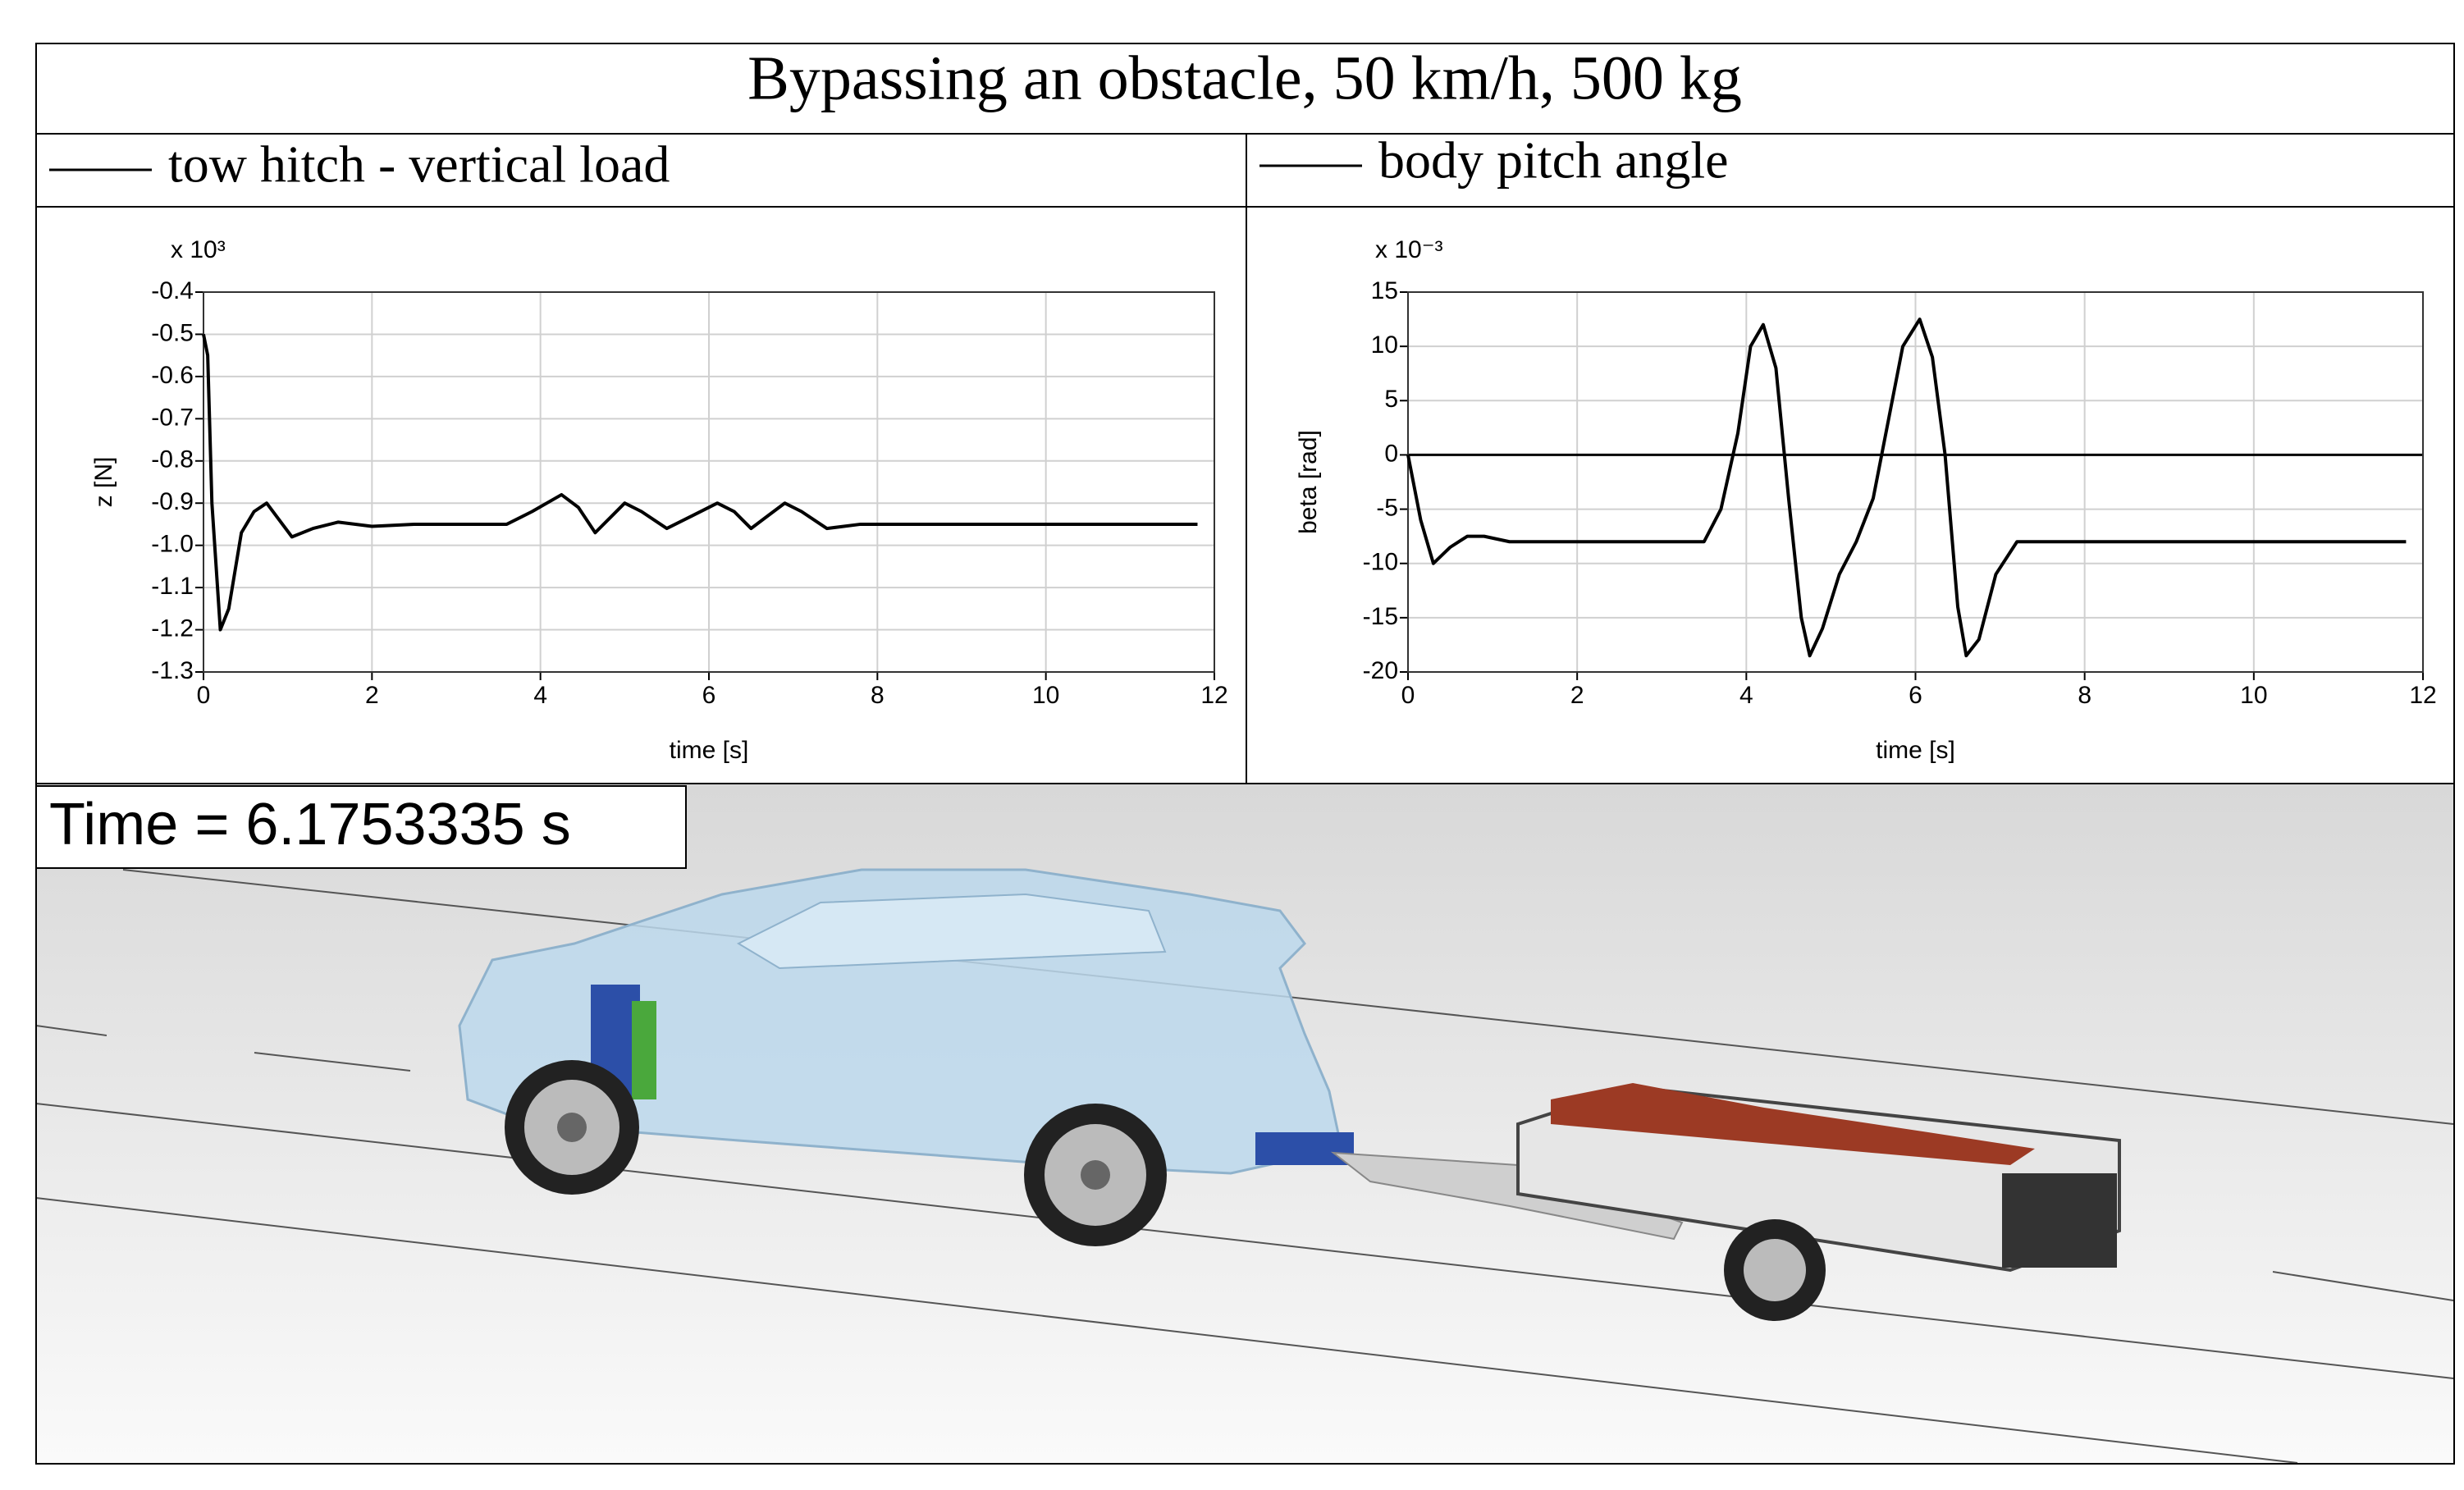  I want to click on y-tick-label: -20, so click(1380, 670).